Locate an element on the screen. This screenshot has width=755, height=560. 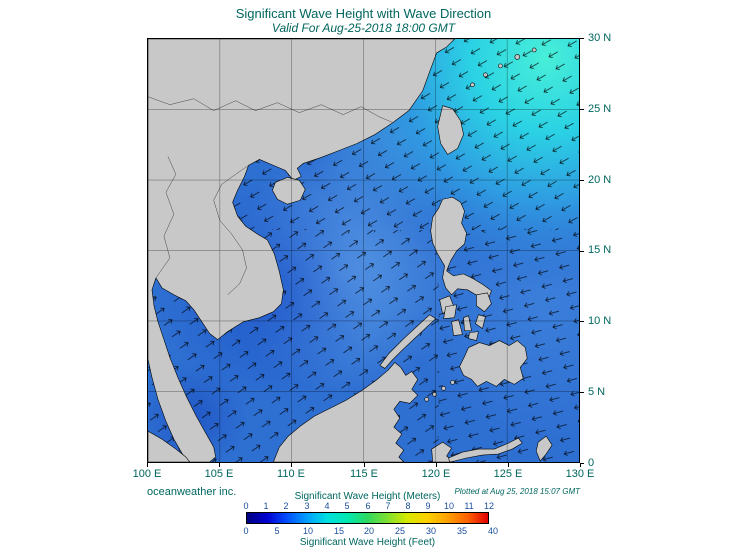
feet-tick: 15 is located at coordinates (339, 531).